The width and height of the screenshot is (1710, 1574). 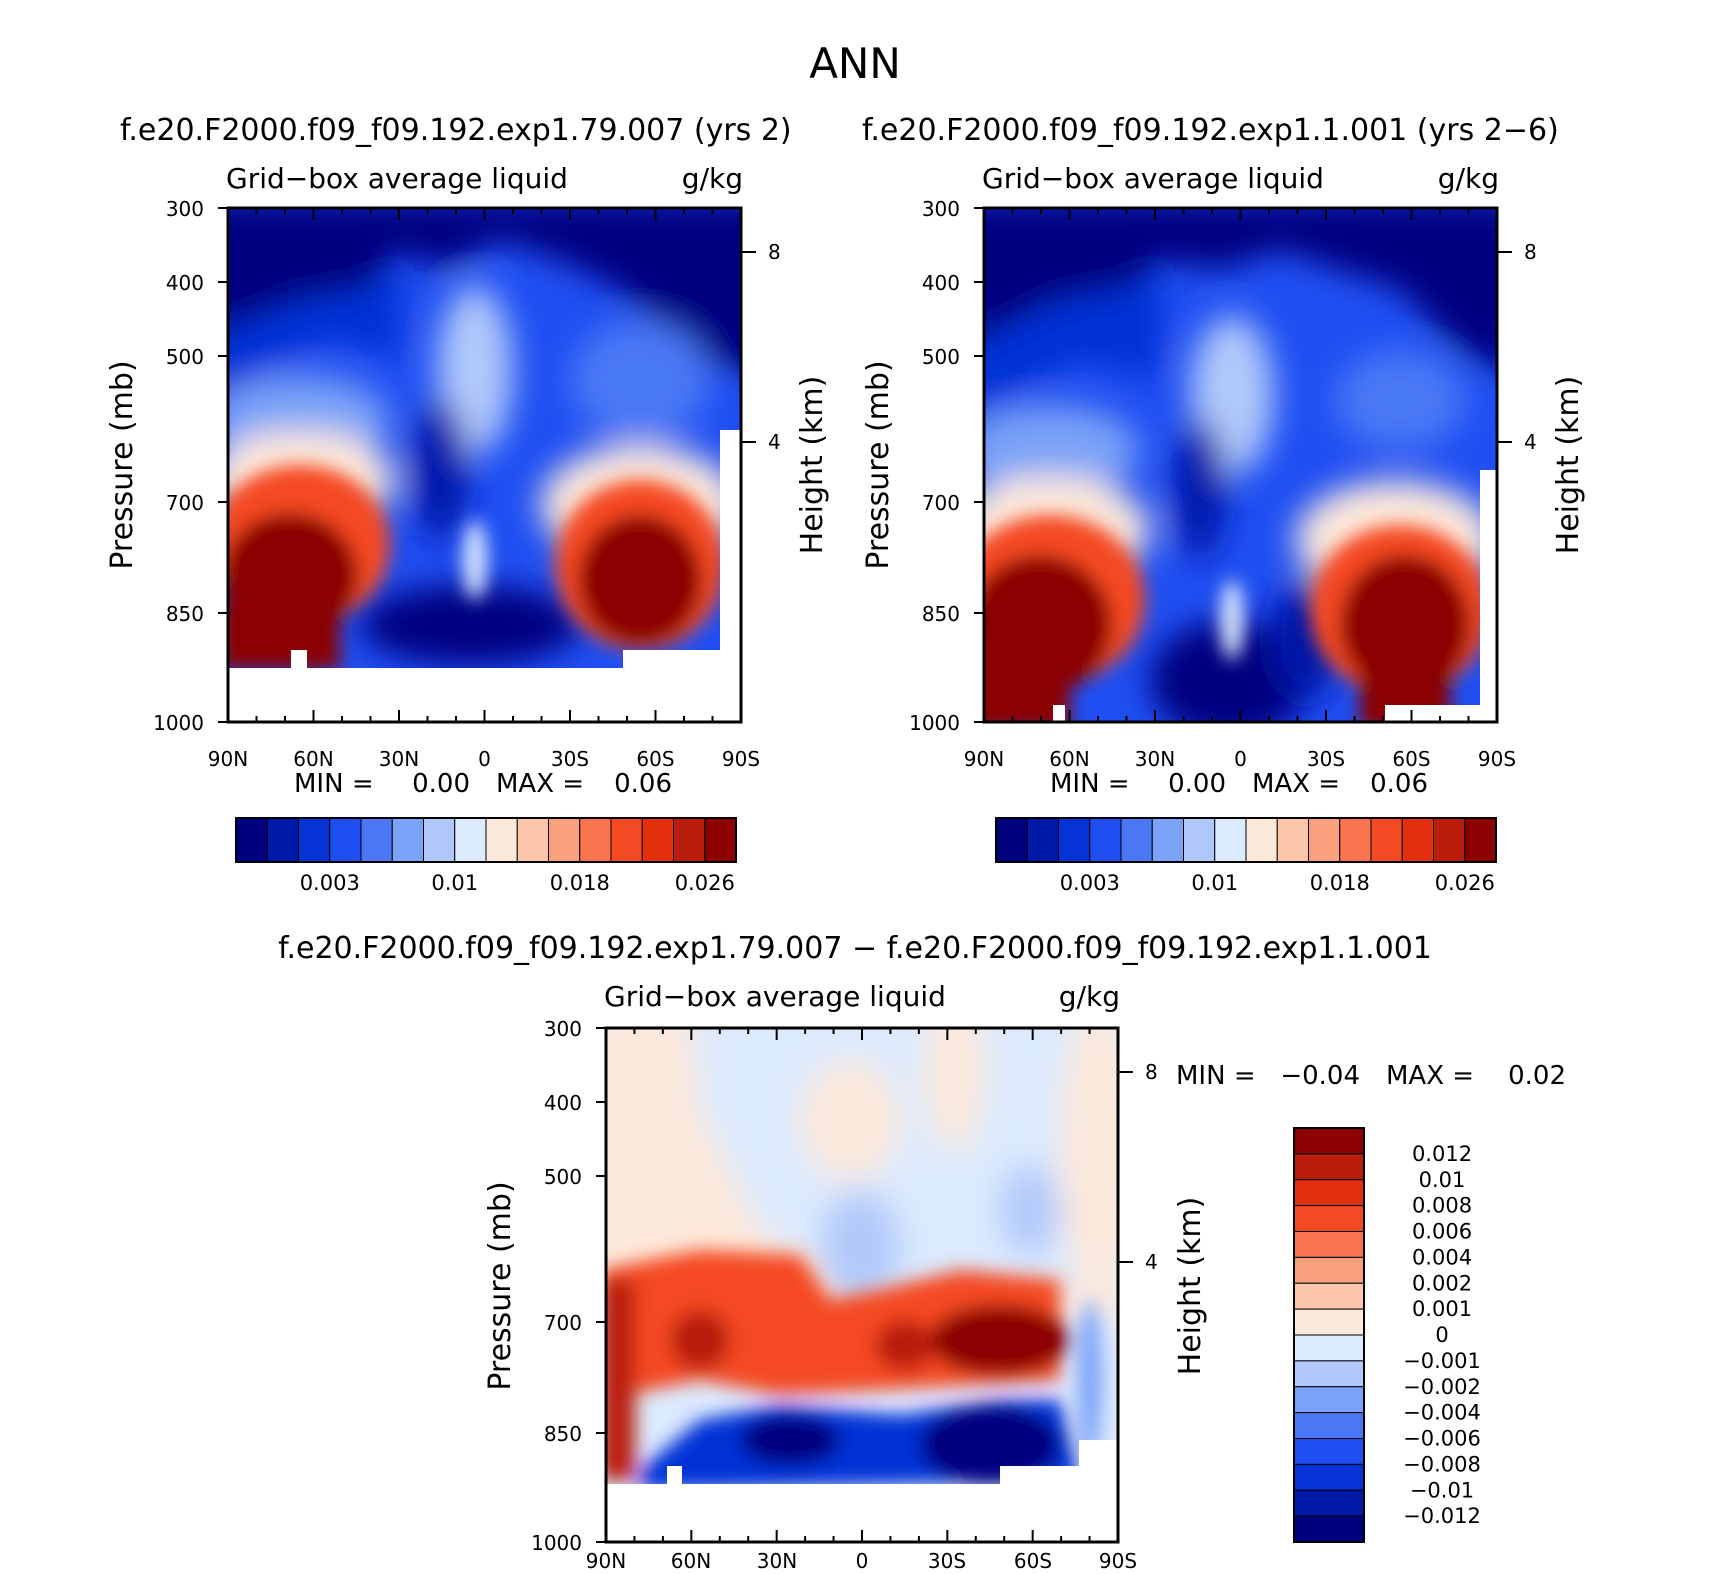 I want to click on panel-2-y-tick-labels: 300 400 500 700 850 1000, so click(x=934, y=466).